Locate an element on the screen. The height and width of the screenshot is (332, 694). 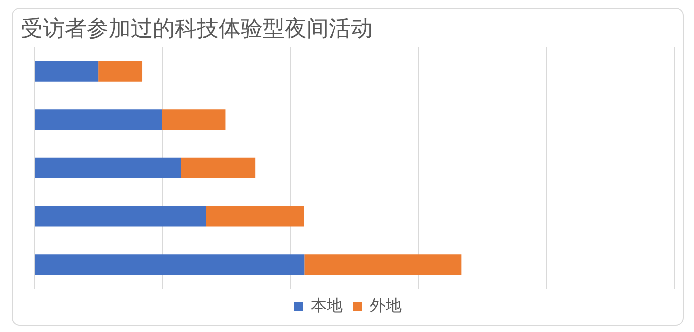
legend-label: 本地 is located at coordinates (327, 306).